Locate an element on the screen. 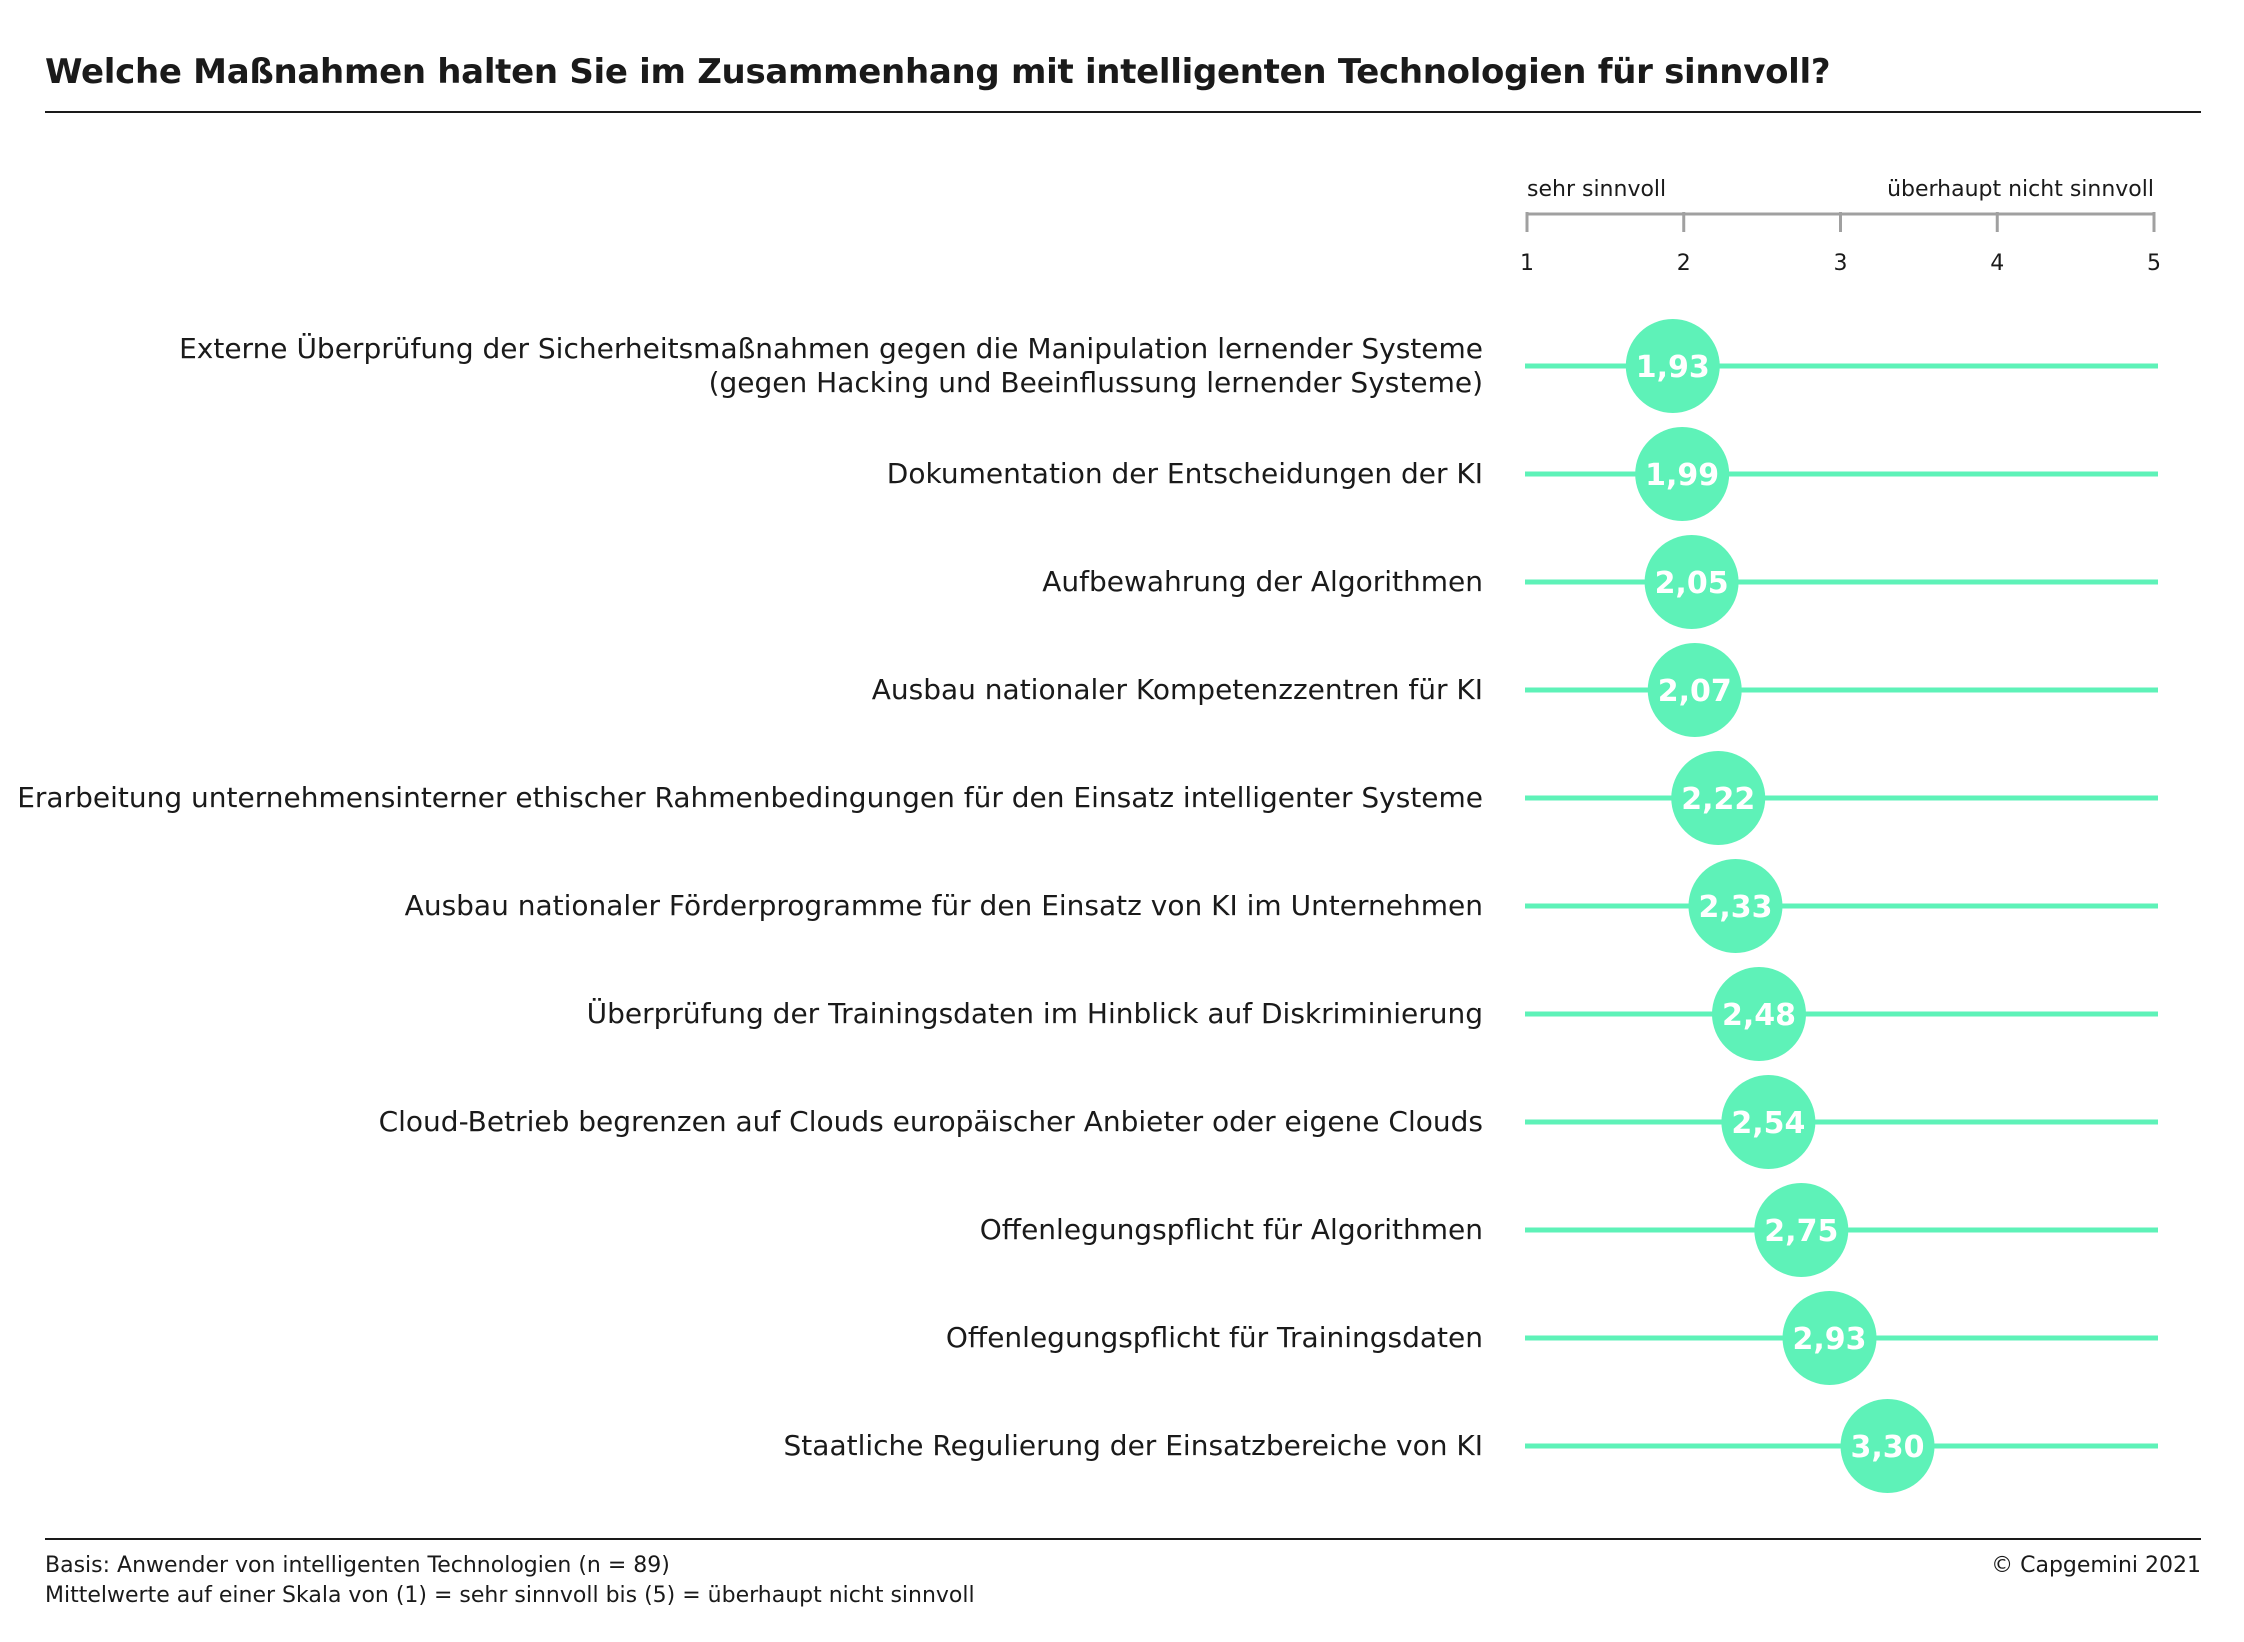 The width and height of the screenshot is (2244, 1642). value-label: 2,54 is located at coordinates (1768, 1123).